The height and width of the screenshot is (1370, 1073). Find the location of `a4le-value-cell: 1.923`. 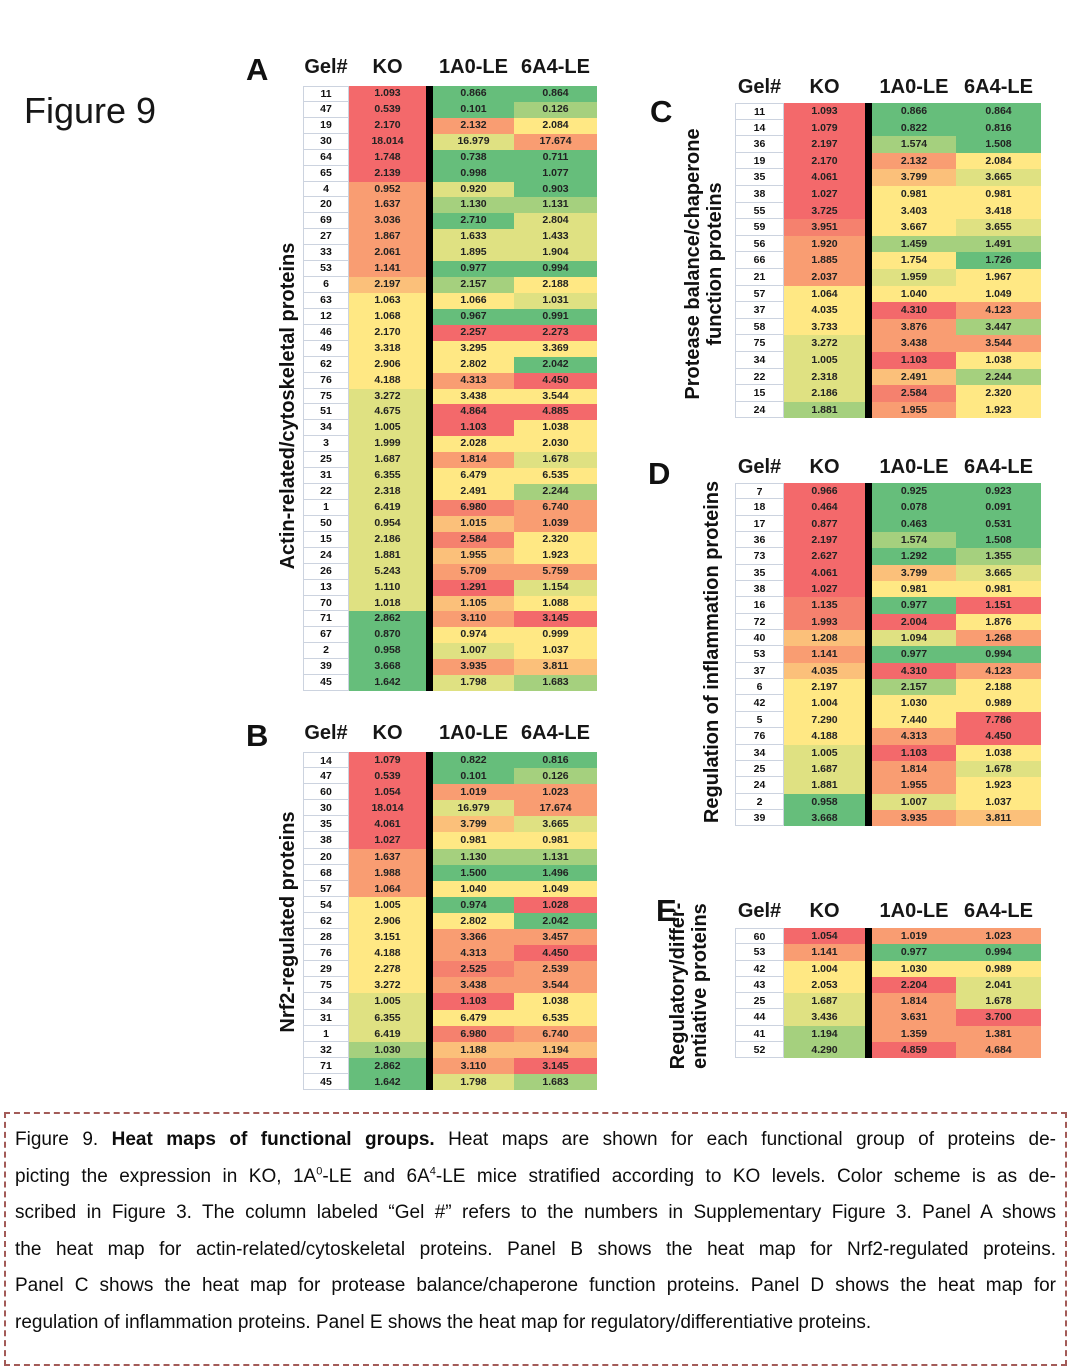

a4le-value-cell: 1.923 is located at coordinates (998, 785).